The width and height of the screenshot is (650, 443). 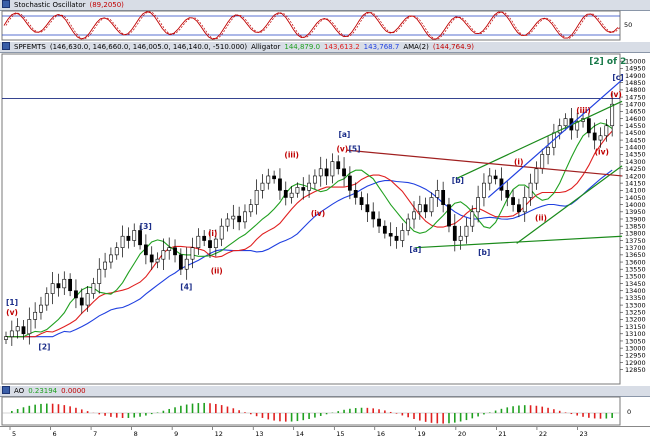 I want to click on channel-lower-line, so click(x=569, y=204).